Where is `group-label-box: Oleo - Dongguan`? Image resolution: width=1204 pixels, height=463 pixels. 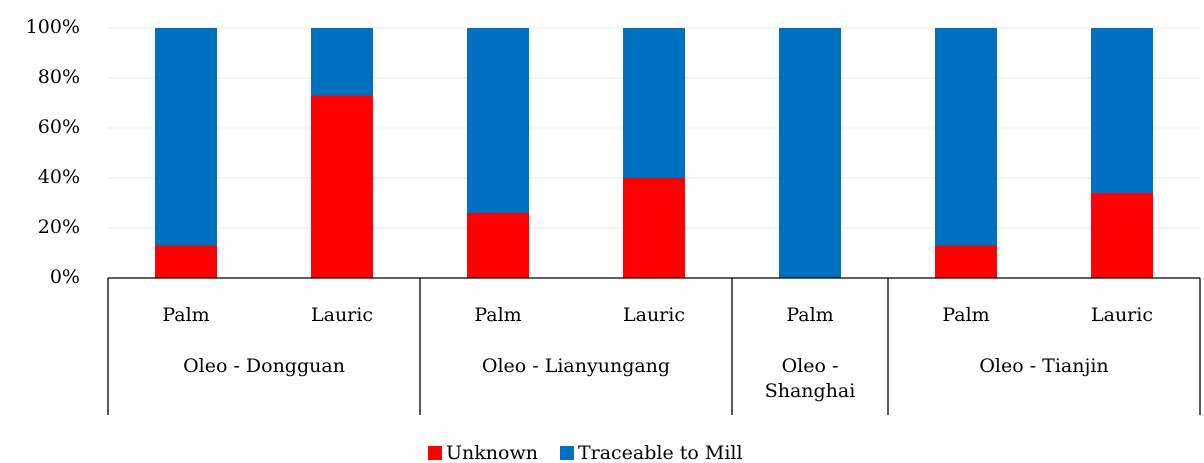
group-label-box: Oleo - Dongguan is located at coordinates (264, 366).